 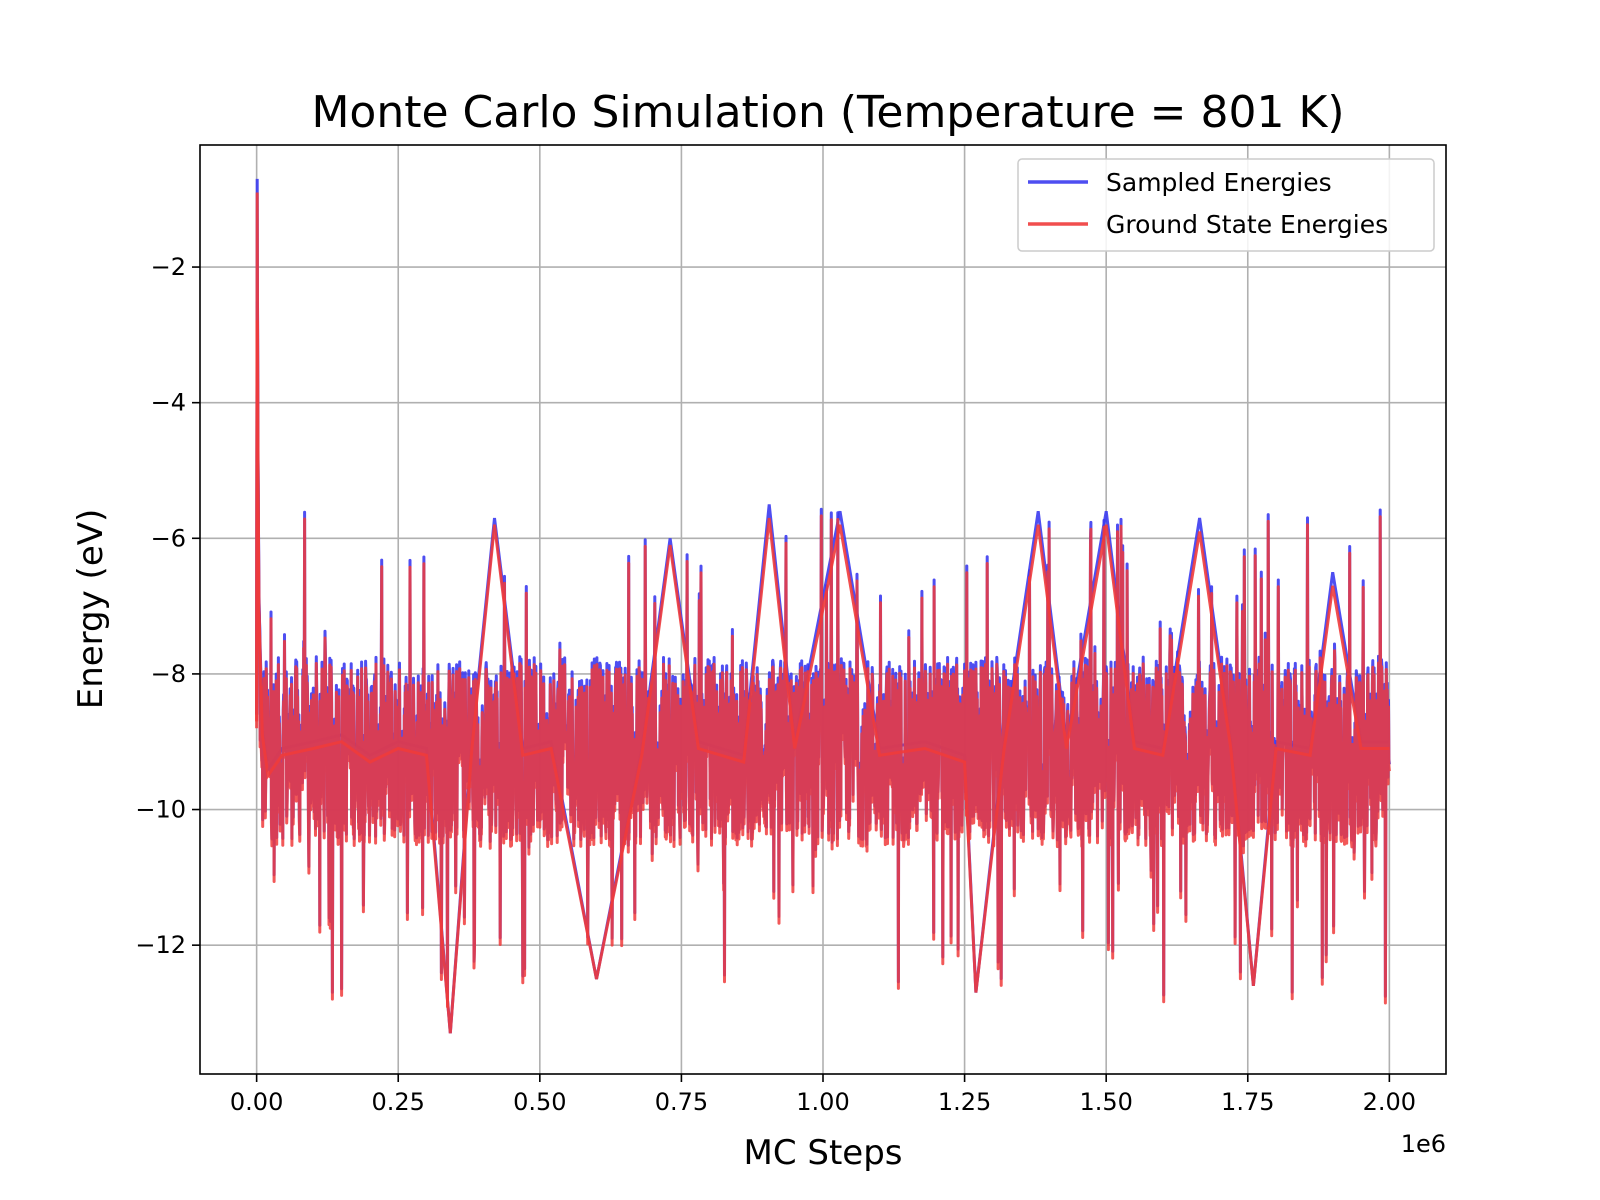 I want to click on legend-label-ground-state: Ground State Energies, so click(x=1247, y=224).